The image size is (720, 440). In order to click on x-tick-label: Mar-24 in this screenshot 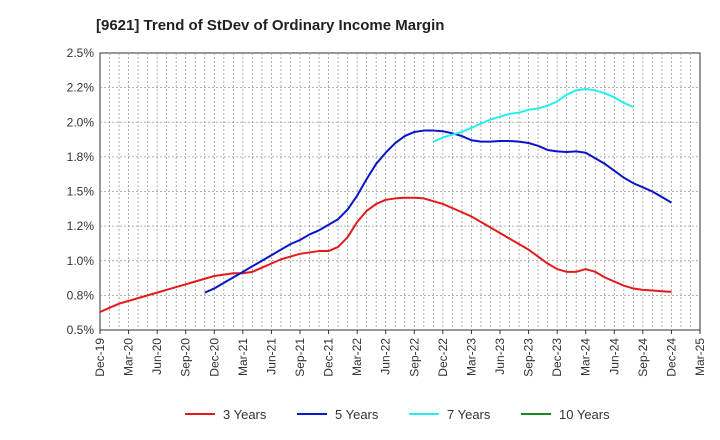, I will do `click(586, 357)`.